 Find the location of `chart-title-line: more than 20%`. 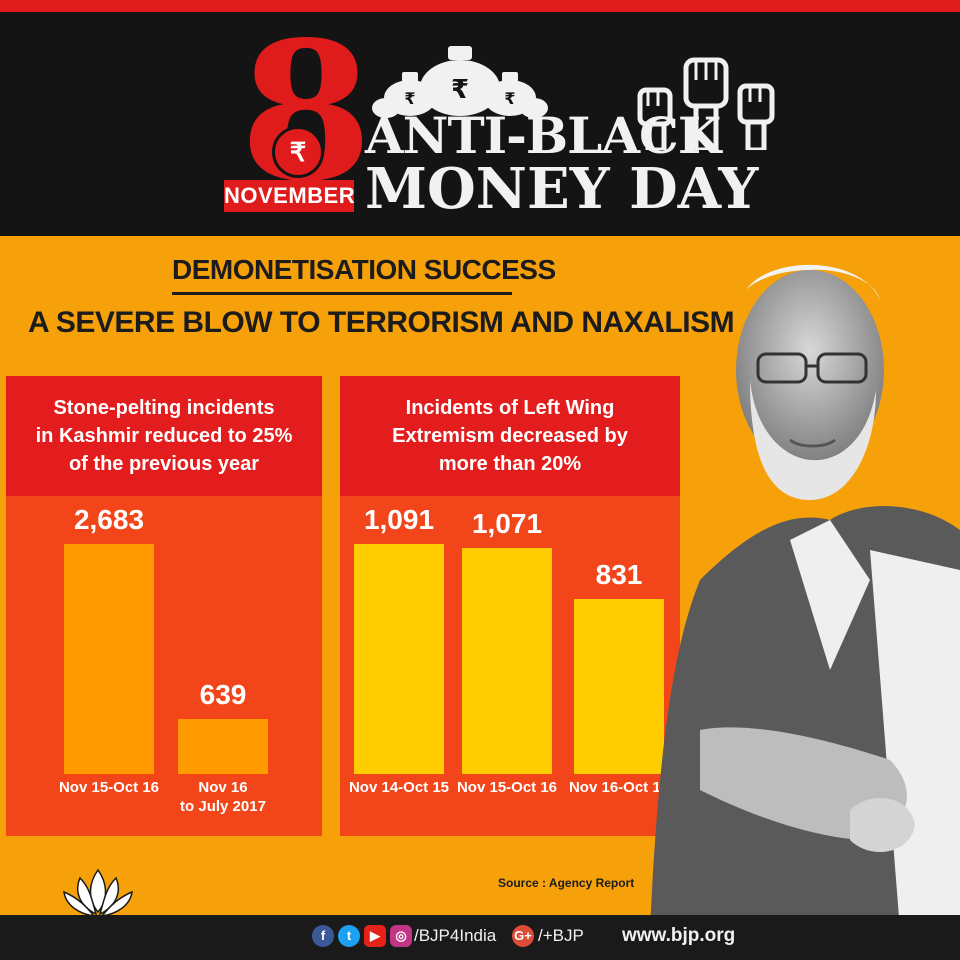

chart-title-line: more than 20% is located at coordinates (510, 464).